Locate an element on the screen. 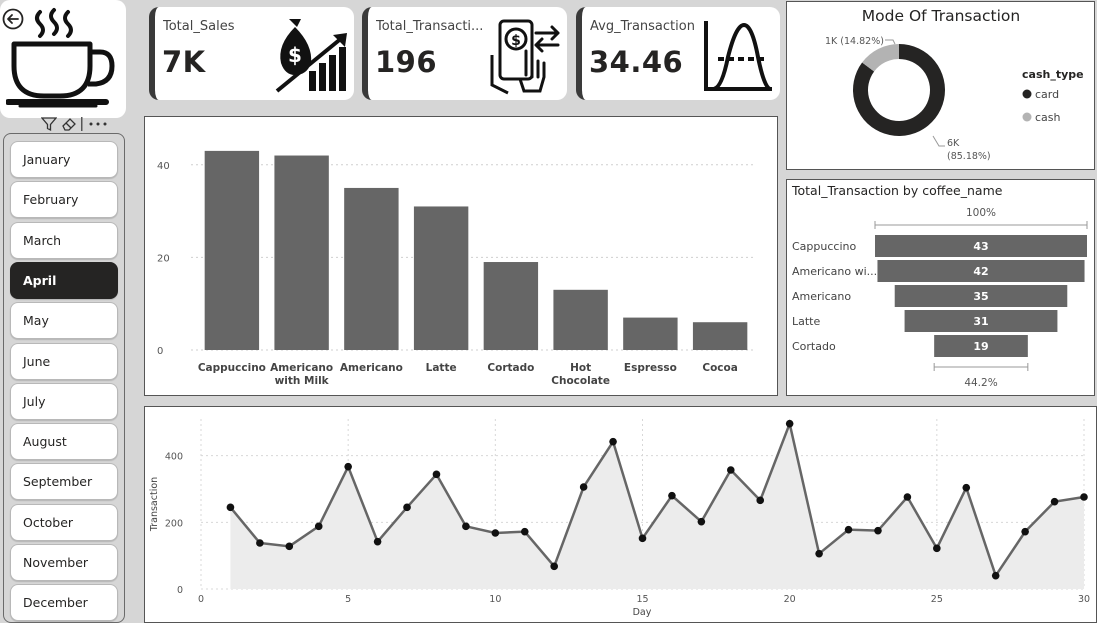 The image size is (1097, 623). x-tick-label: 20 is located at coordinates (790, 599).